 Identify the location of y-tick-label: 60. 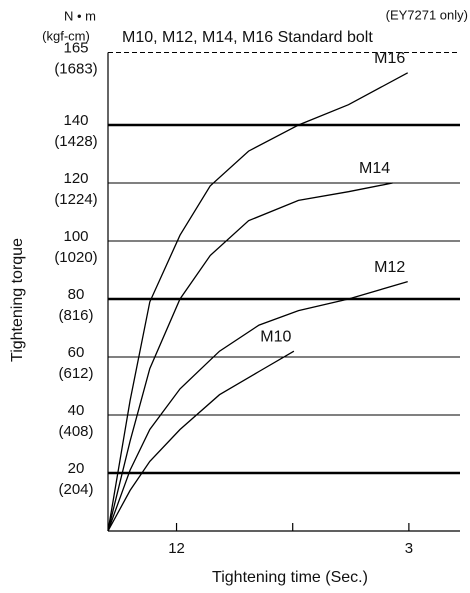
(76, 352).